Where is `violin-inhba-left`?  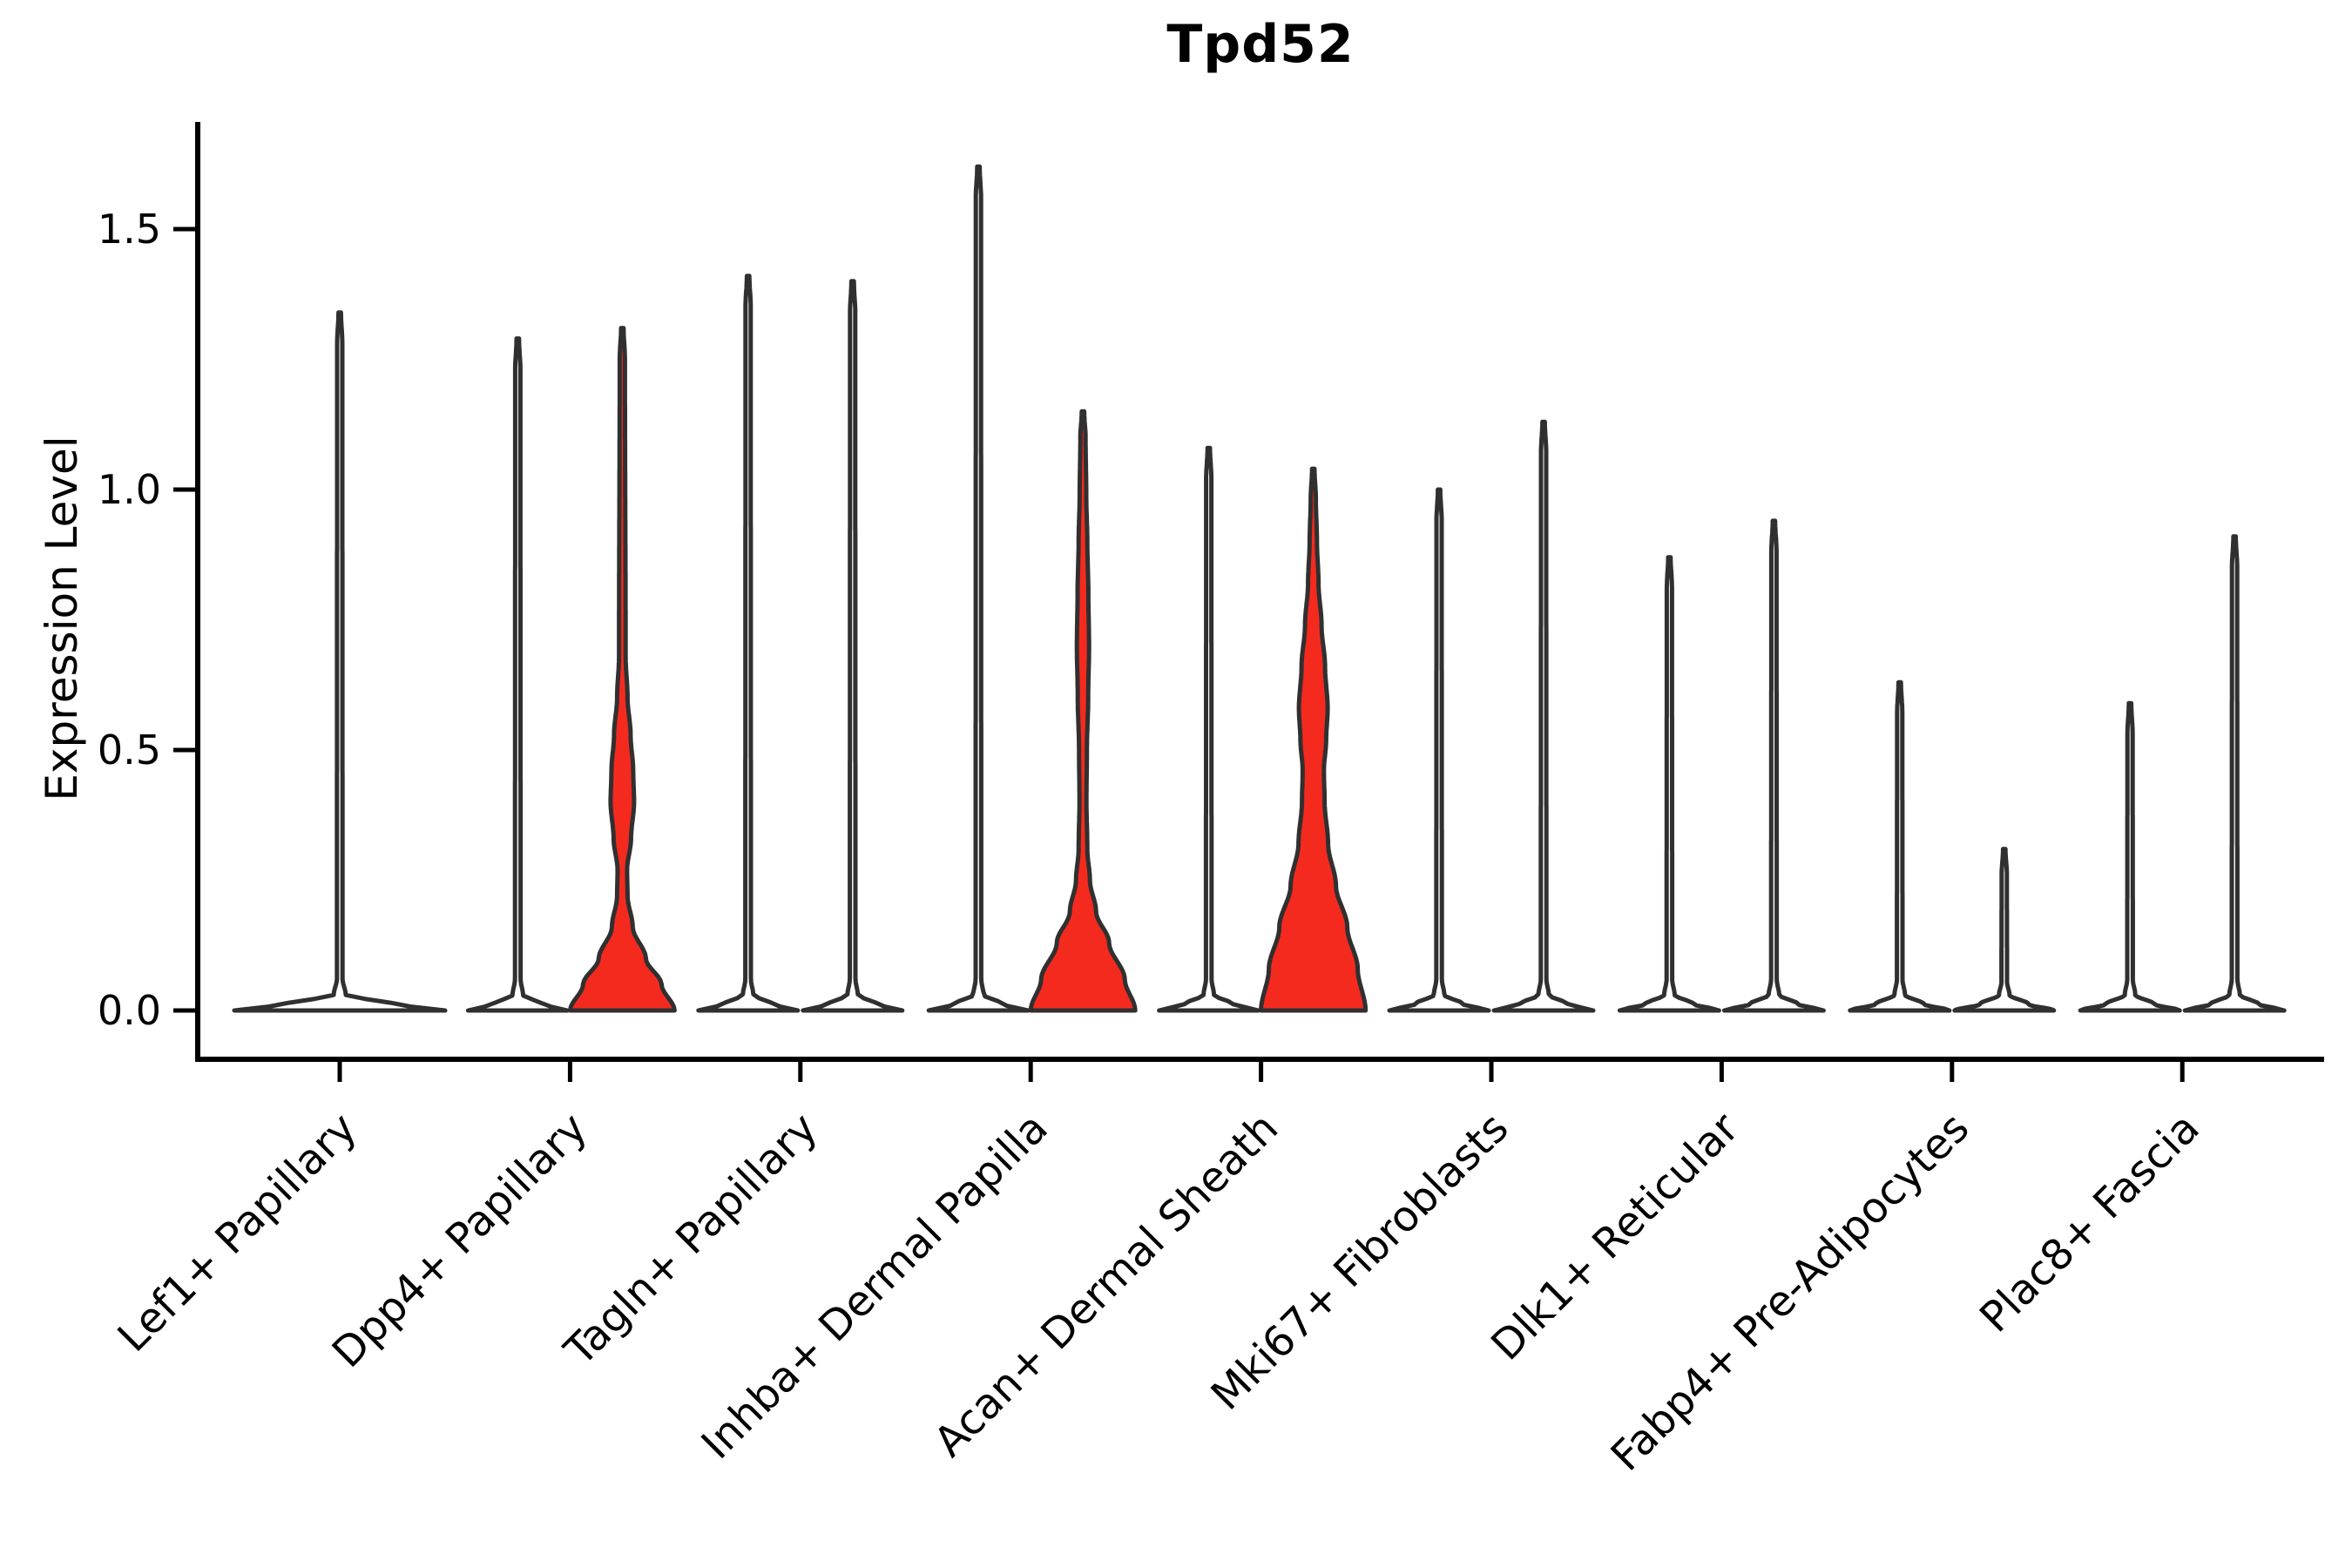
violin-inhba-left is located at coordinates (978, 588).